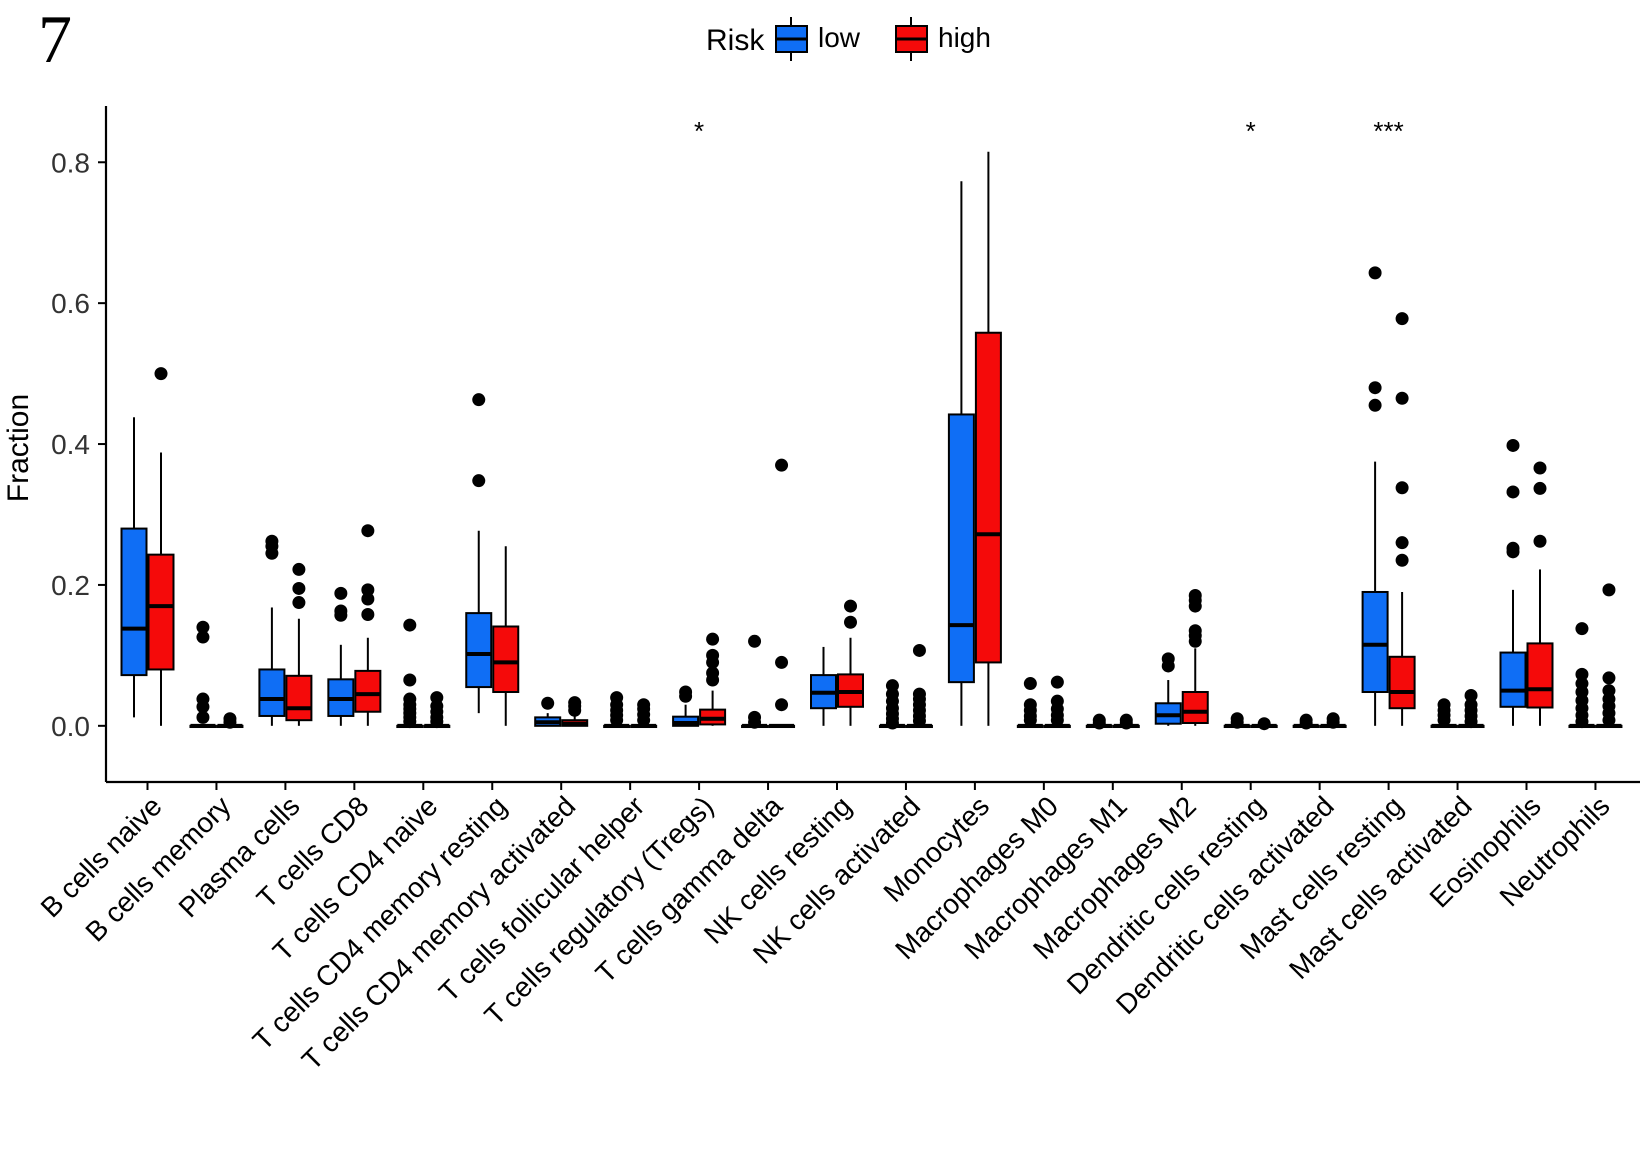 The width and height of the screenshot is (1647, 1167). I want to click on legend-label: low, so click(839, 37).